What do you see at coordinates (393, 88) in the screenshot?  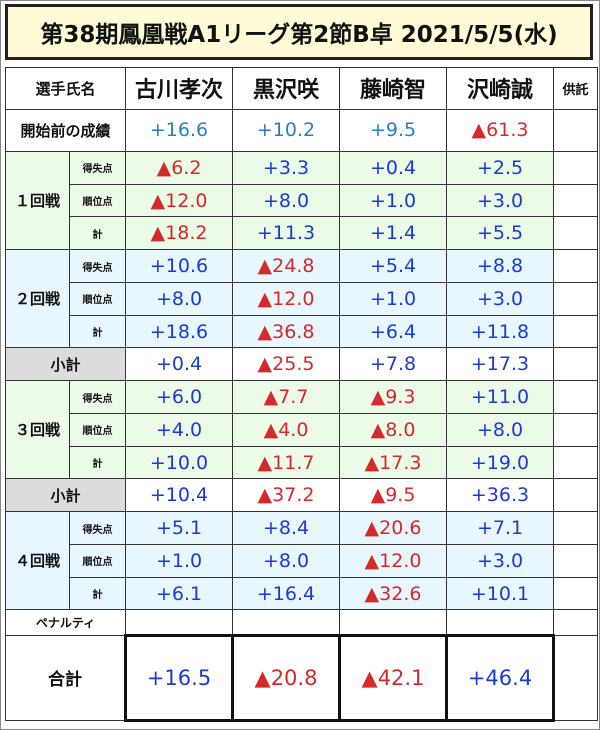 I see `player-name: 藤崎智` at bounding box center [393, 88].